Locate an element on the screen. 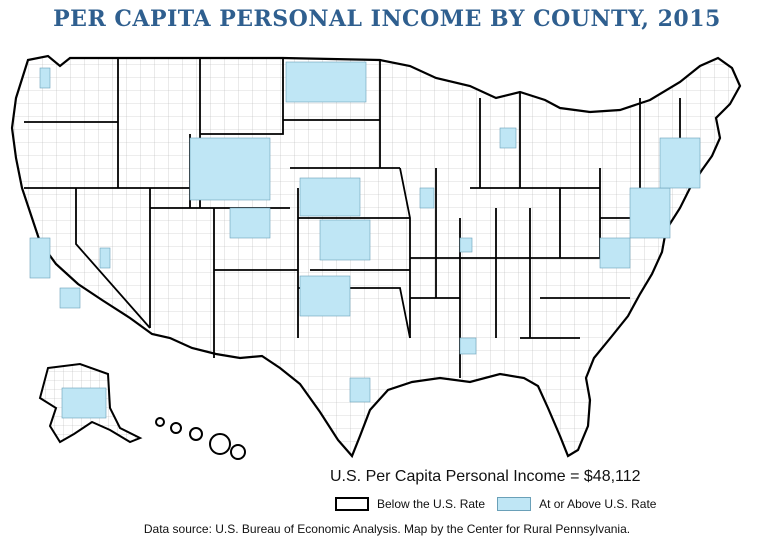 The height and width of the screenshot is (545, 774). legend-label-below: Below the U.S. Rate is located at coordinates (431, 504).